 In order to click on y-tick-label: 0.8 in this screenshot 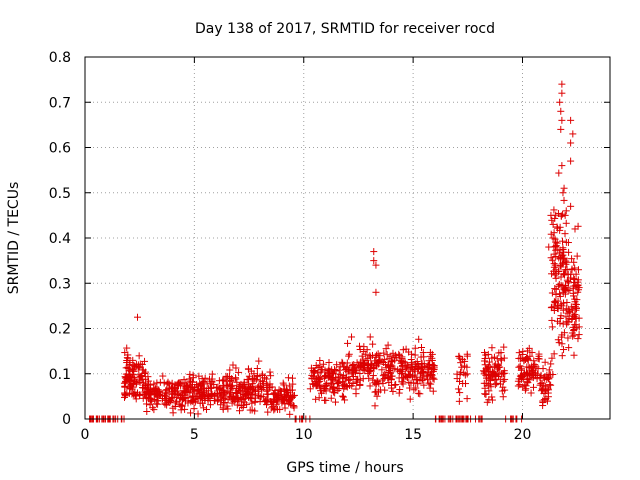, I will do `click(60, 58)`.